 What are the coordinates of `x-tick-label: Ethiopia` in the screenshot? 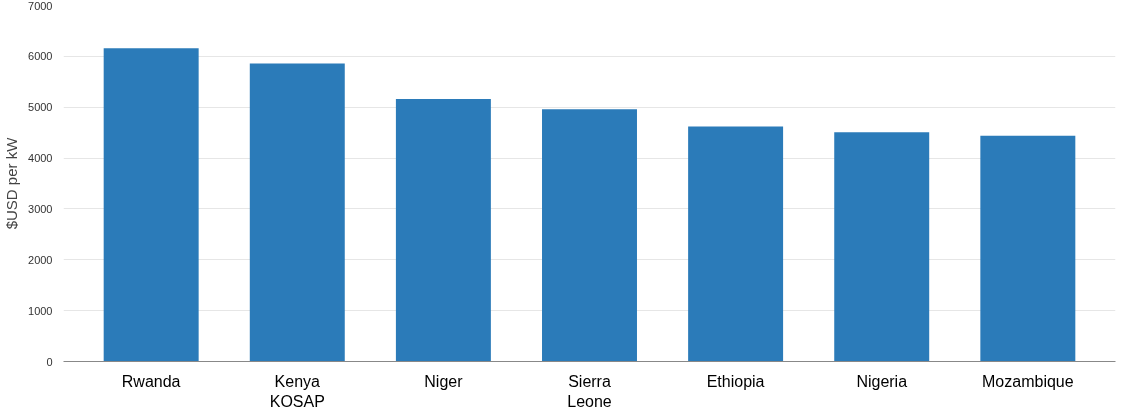 It's located at (735, 381).